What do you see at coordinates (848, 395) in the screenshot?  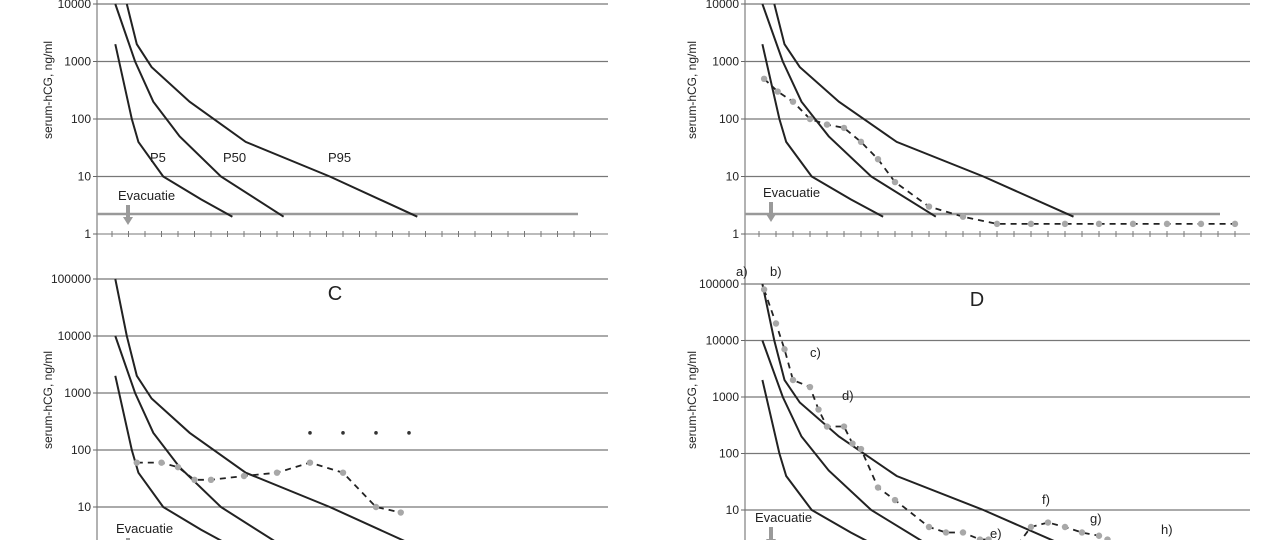 I see `annotation-label: d)` at bounding box center [848, 395].